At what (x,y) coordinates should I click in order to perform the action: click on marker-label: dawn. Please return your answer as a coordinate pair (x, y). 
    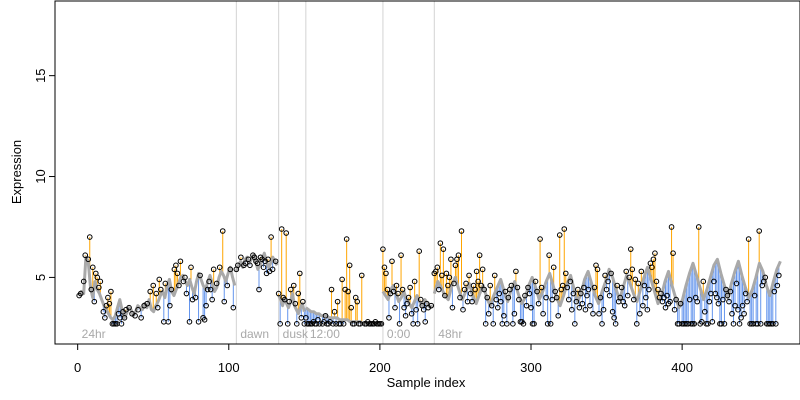
    Looking at the image, I should click on (254, 334).